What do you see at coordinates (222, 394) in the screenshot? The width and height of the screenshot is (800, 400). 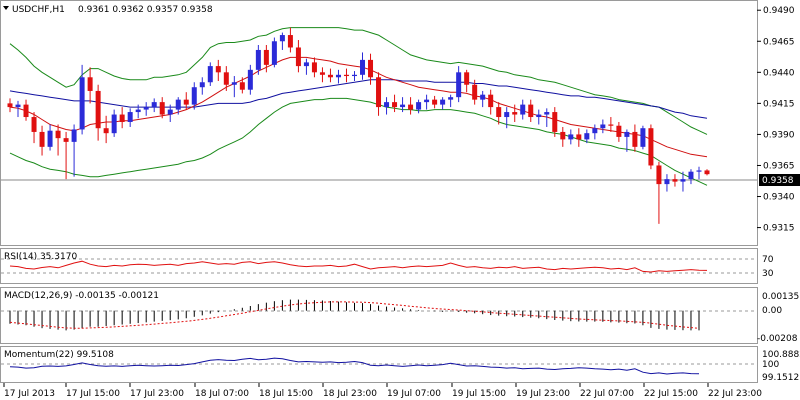 I see `time-tick-label-3: 18 Jul 07:00` at bounding box center [222, 394].